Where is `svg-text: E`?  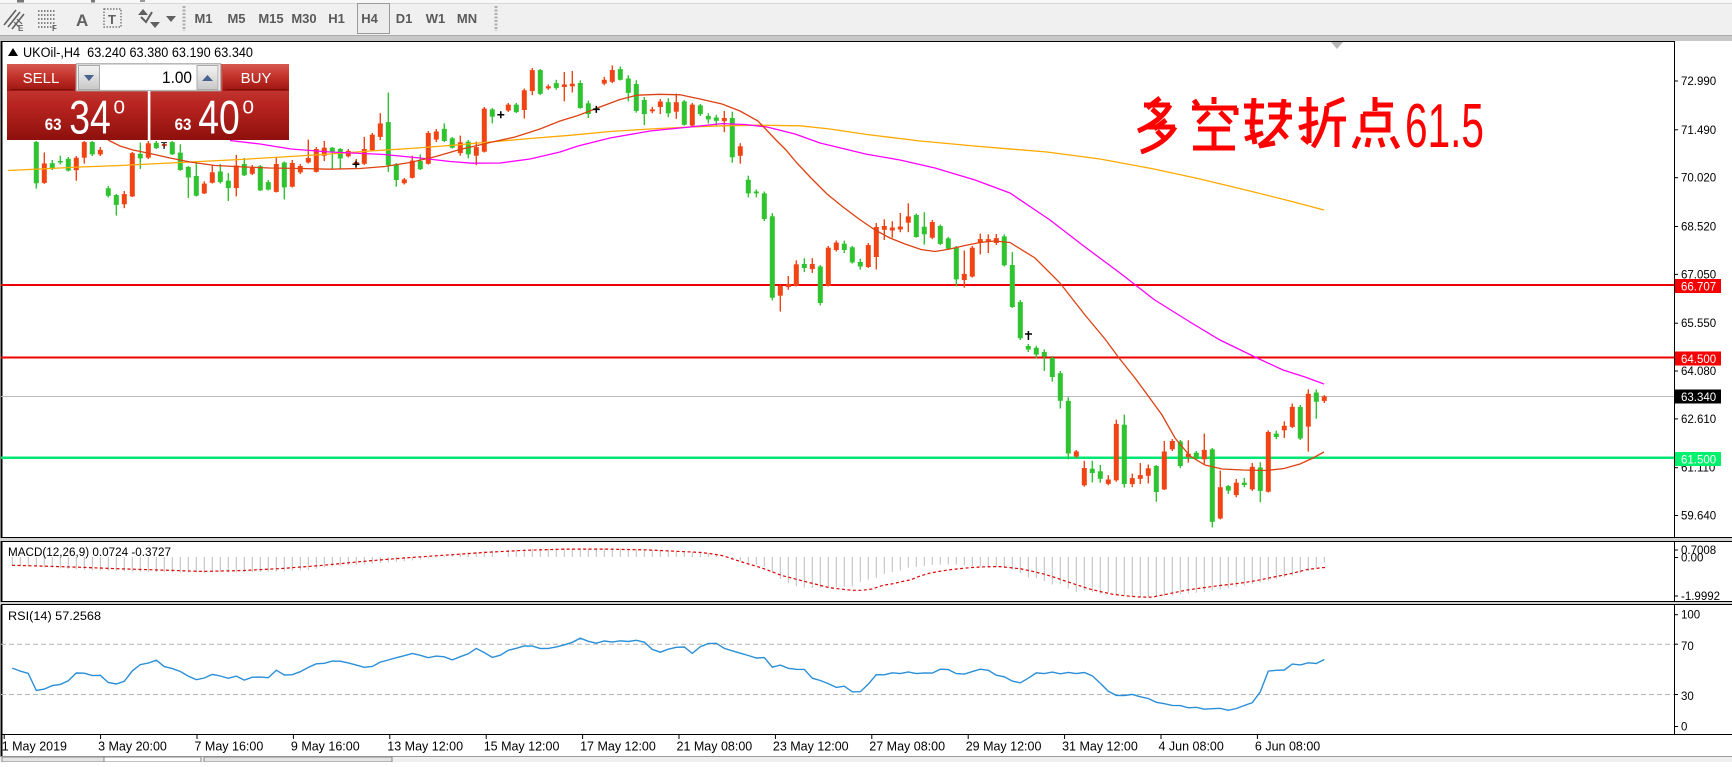 svg-text: E is located at coordinates (21, 28).